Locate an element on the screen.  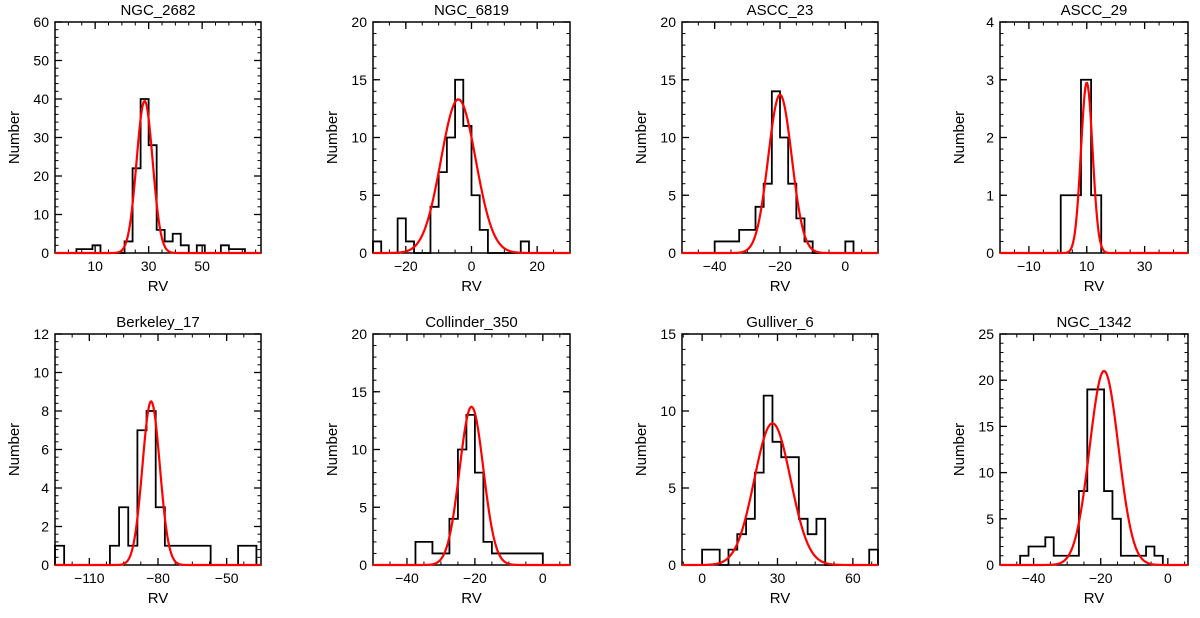
x-tick-label: −10 is located at coordinates (1029, 266).